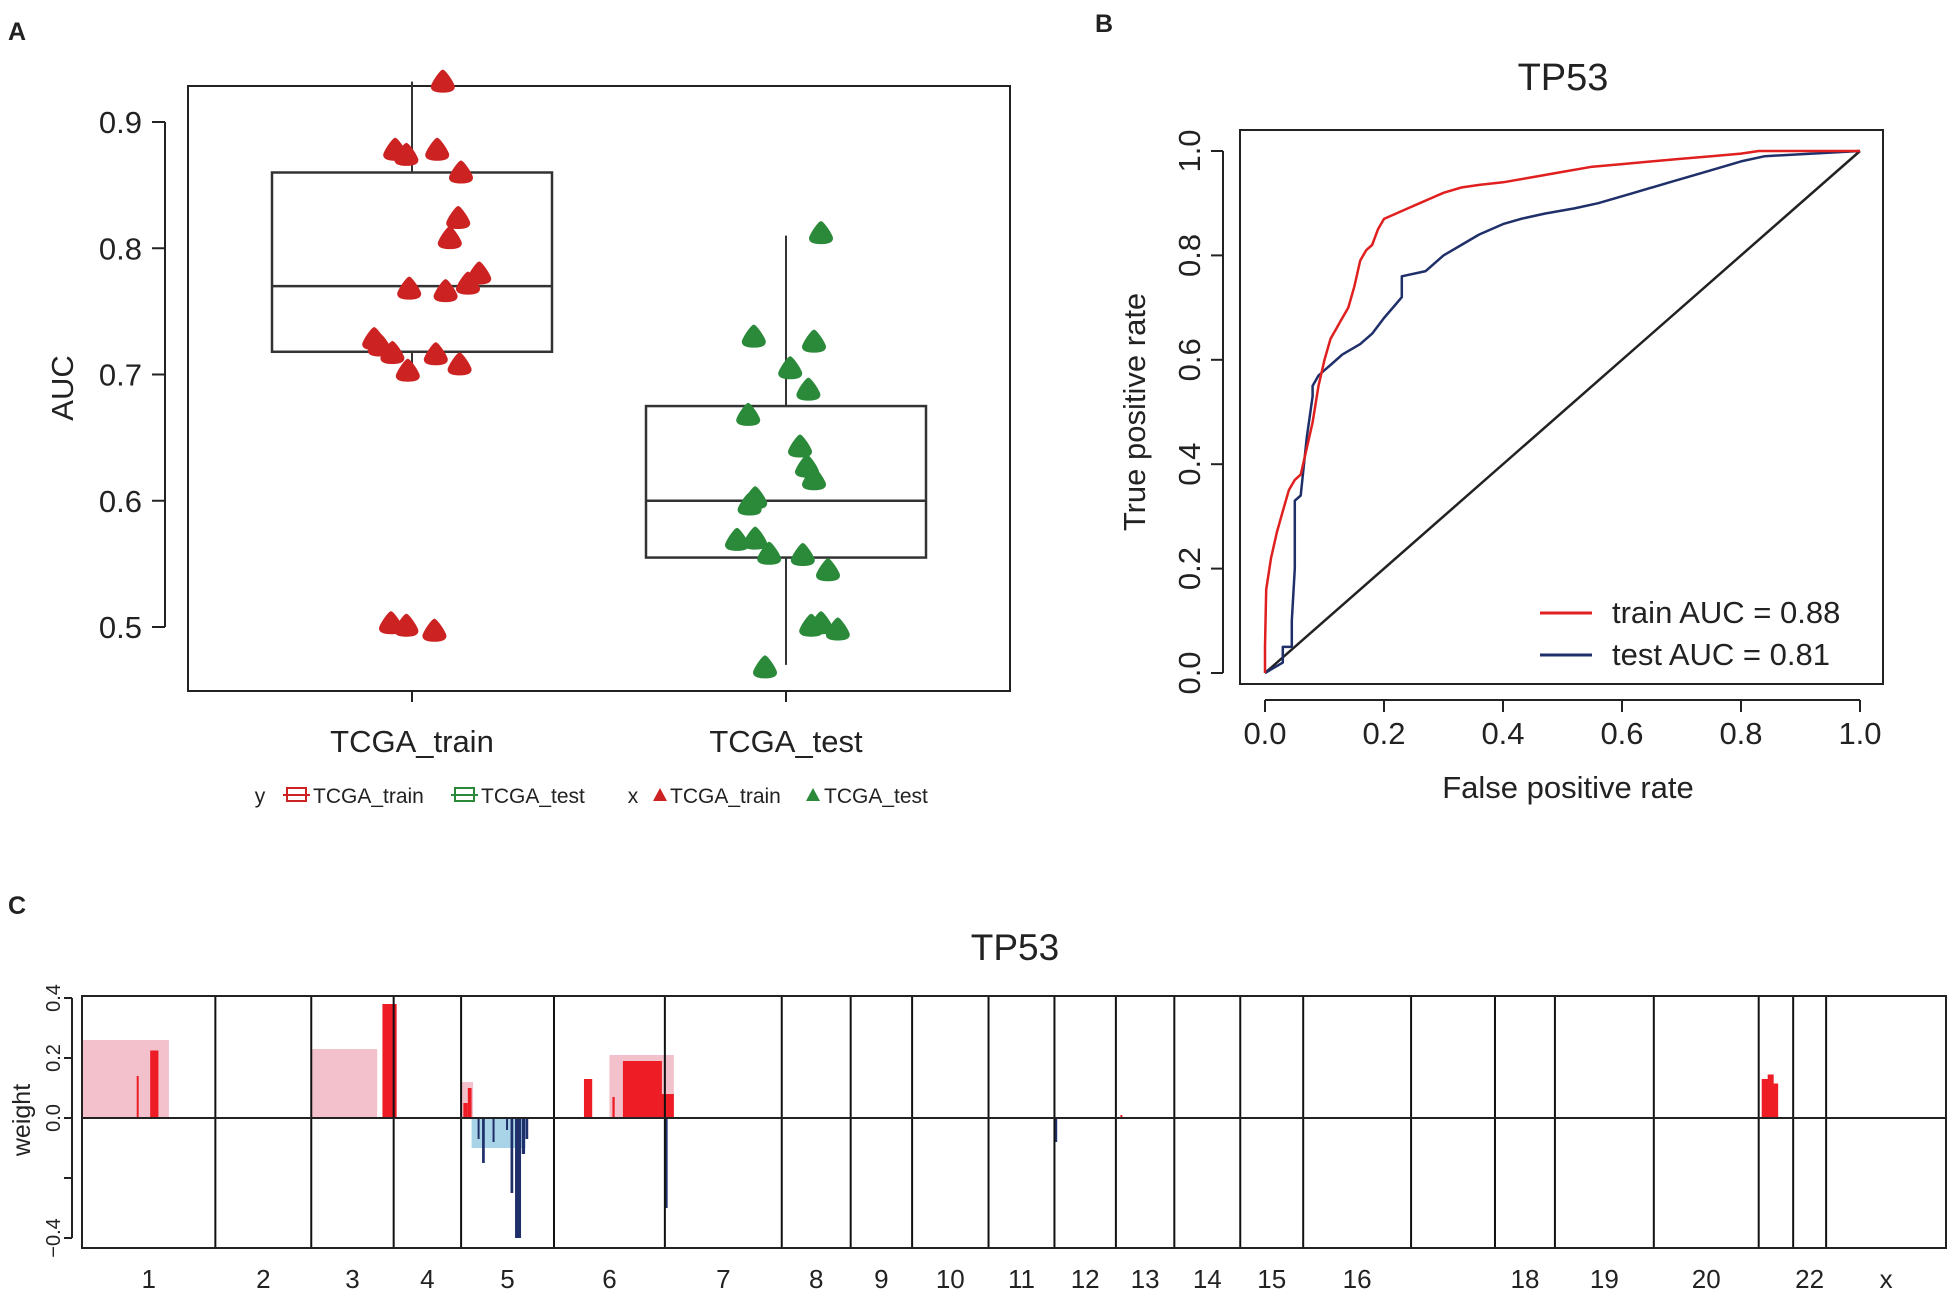  What do you see at coordinates (148, 1278) in the screenshot?
I see `chromosome-label: 1` at bounding box center [148, 1278].